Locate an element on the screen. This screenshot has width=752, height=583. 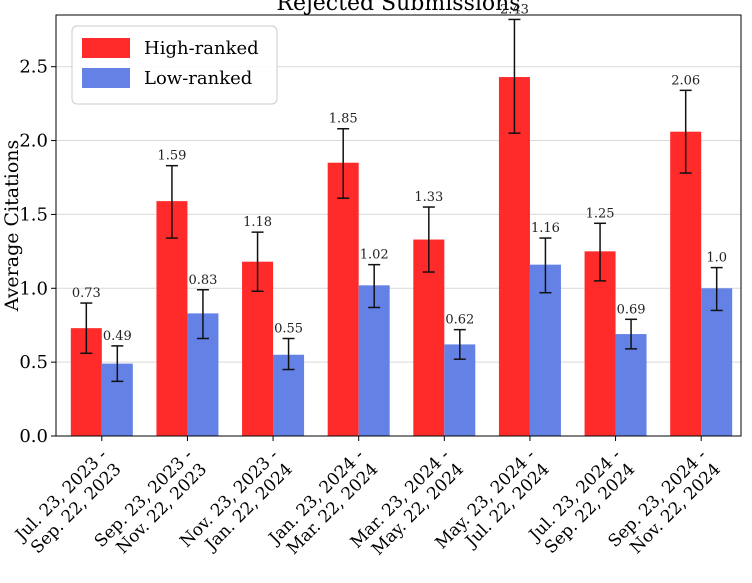
data-label: 2.06 is located at coordinates (685, 80).